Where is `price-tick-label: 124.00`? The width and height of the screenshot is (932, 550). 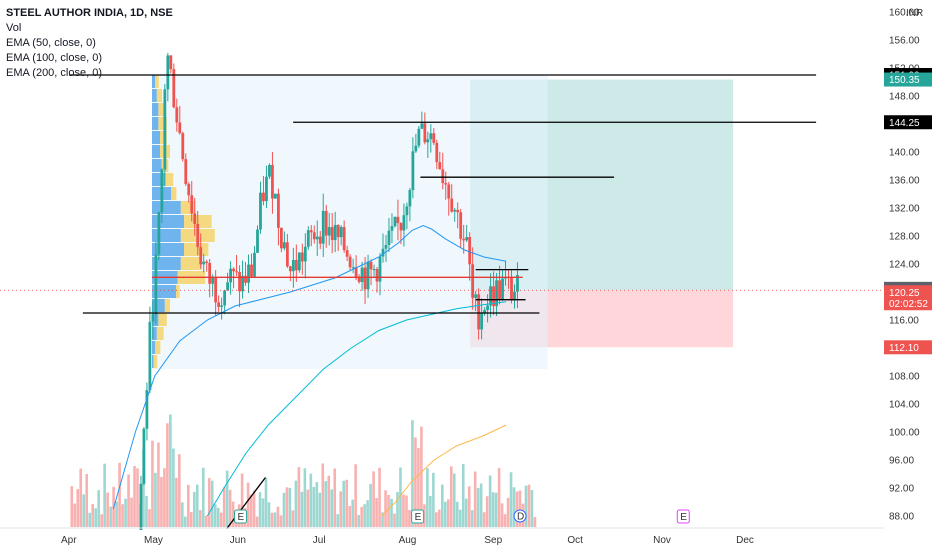
price-tick-label: 124.00 is located at coordinates (904, 265).